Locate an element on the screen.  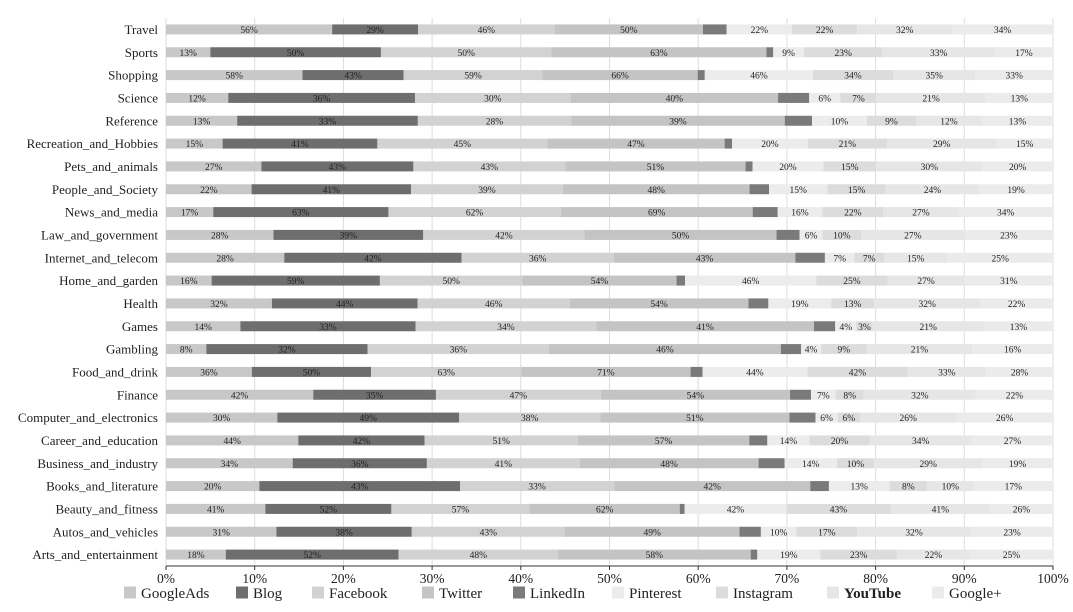
x-tick-label: 80% is located at coordinates (875, 578).